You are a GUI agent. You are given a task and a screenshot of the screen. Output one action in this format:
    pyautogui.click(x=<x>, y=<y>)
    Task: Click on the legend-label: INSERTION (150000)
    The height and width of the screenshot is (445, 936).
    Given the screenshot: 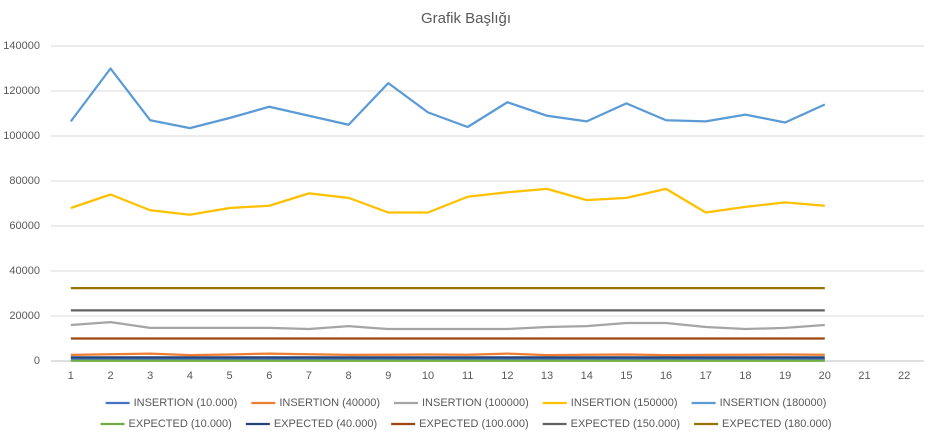 What is the action you would take?
    pyautogui.click(x=624, y=403)
    